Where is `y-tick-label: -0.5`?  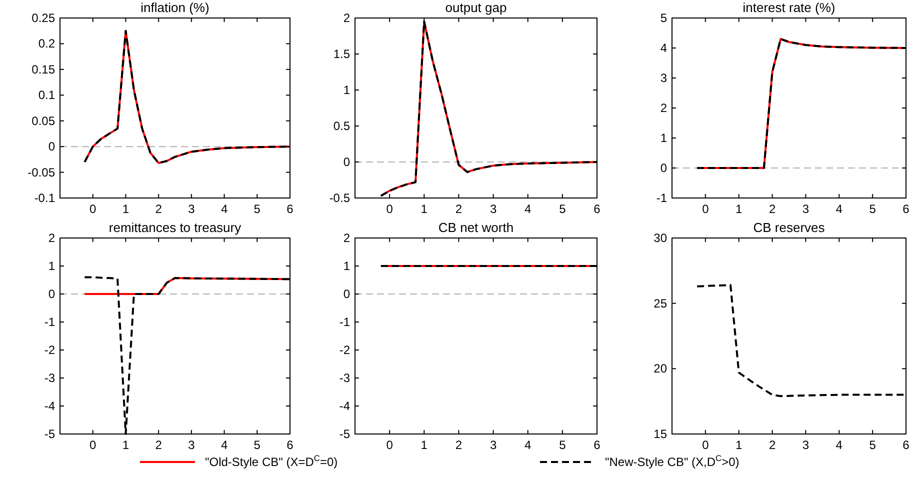 y-tick-label: -0.5 is located at coordinates (339, 198).